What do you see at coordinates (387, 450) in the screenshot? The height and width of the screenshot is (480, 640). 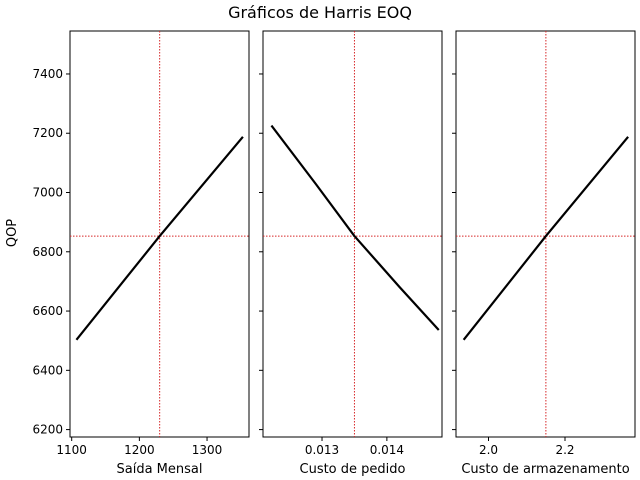 I see `x-tick-label: 0.014` at bounding box center [387, 450].